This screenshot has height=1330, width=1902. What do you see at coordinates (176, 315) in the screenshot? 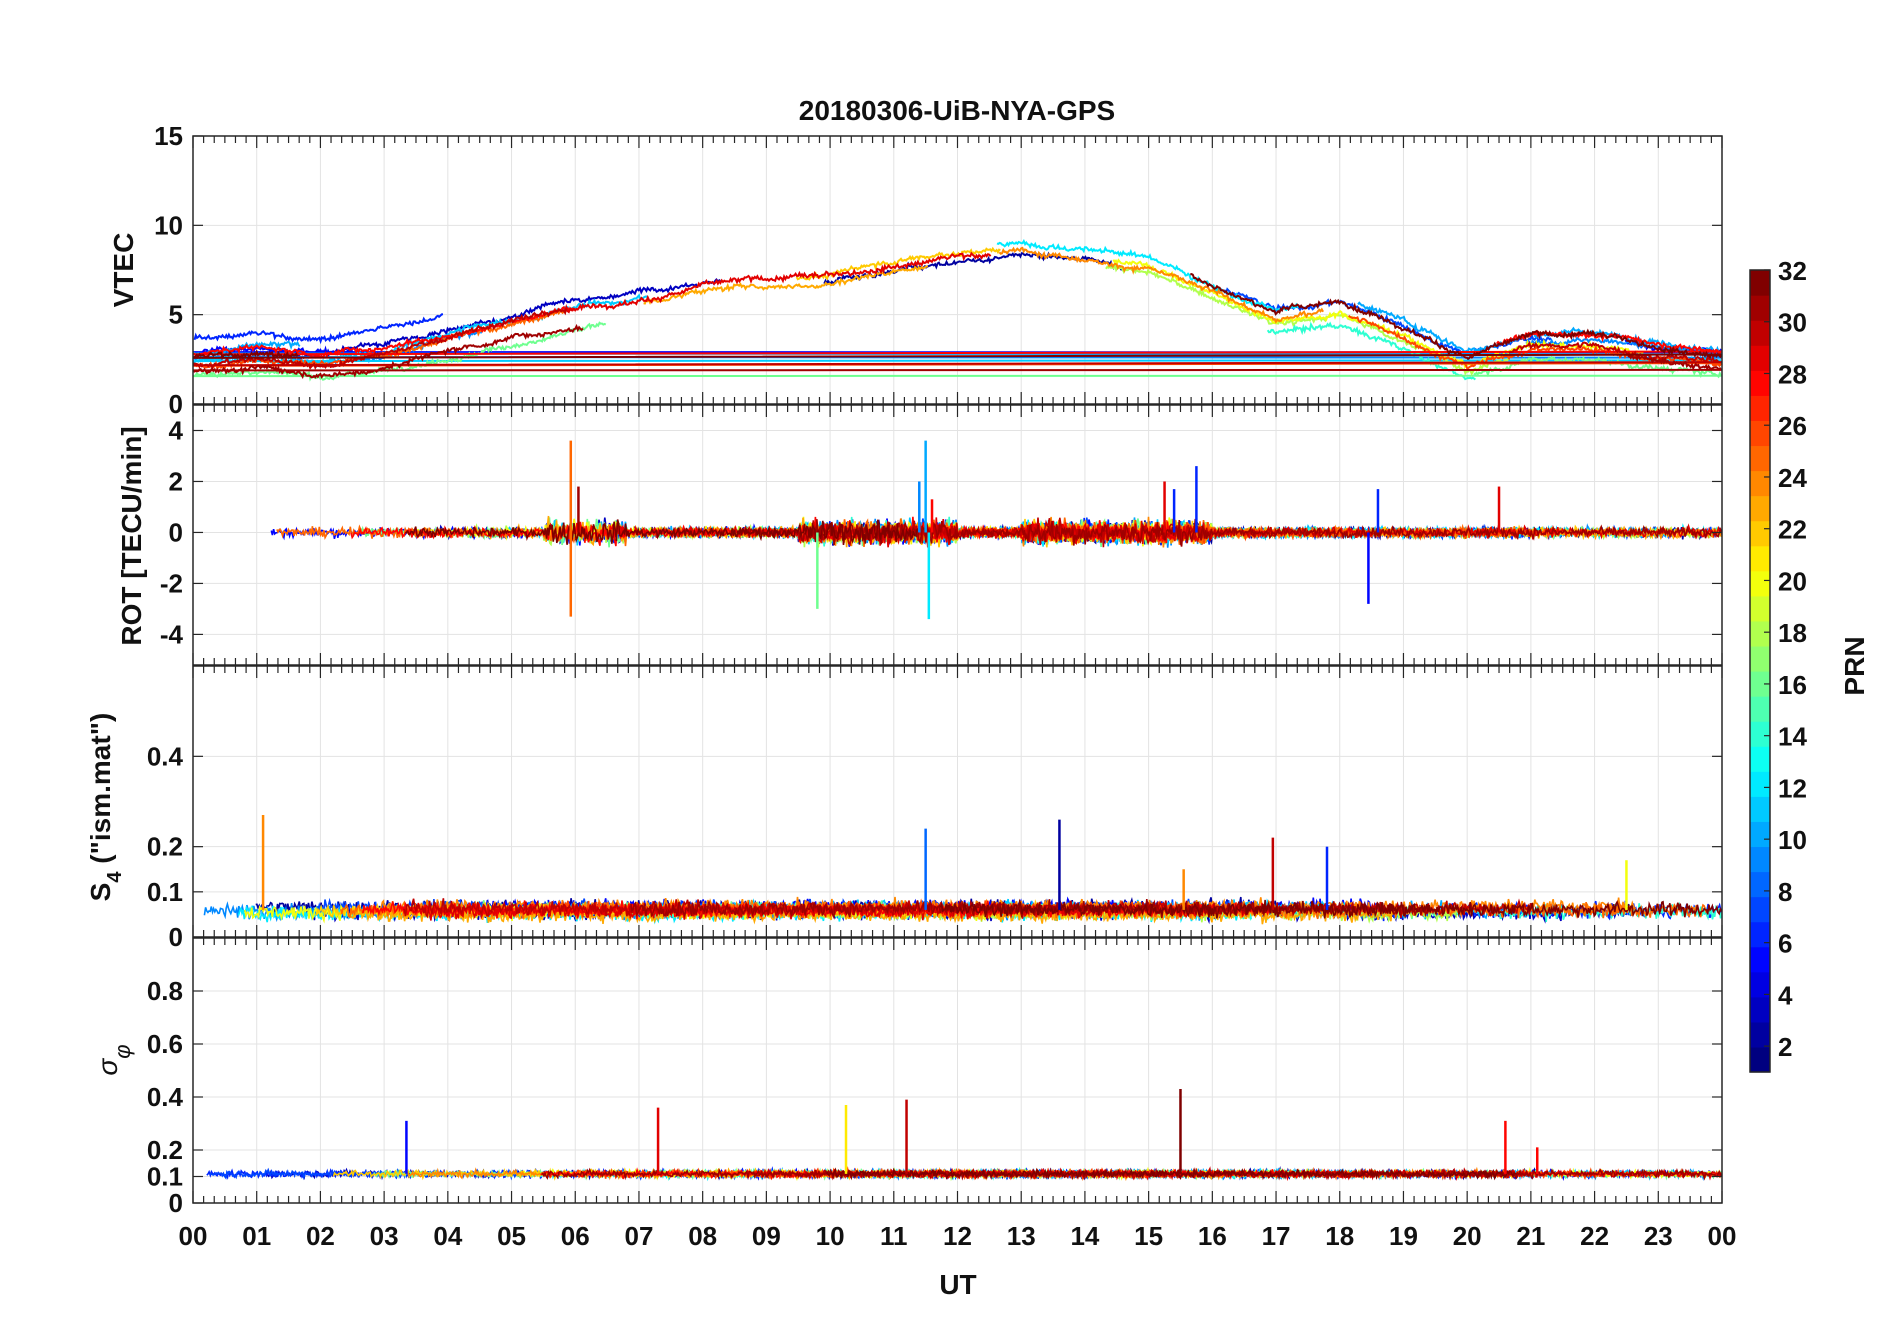
I see `vtec-y-tick-label: 5` at bounding box center [176, 315].